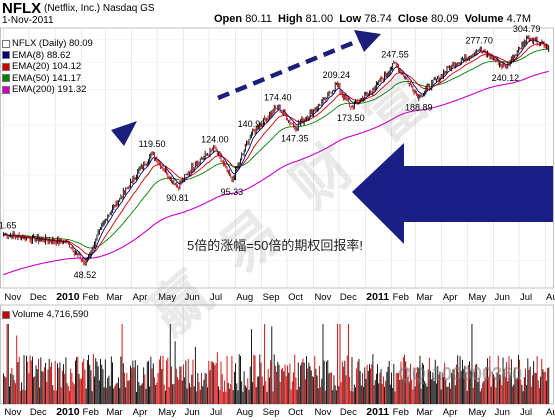 The image size is (555, 420). What do you see at coordinates (519, 19) in the screenshot?
I see `volume-value: 4.7M` at bounding box center [519, 19].